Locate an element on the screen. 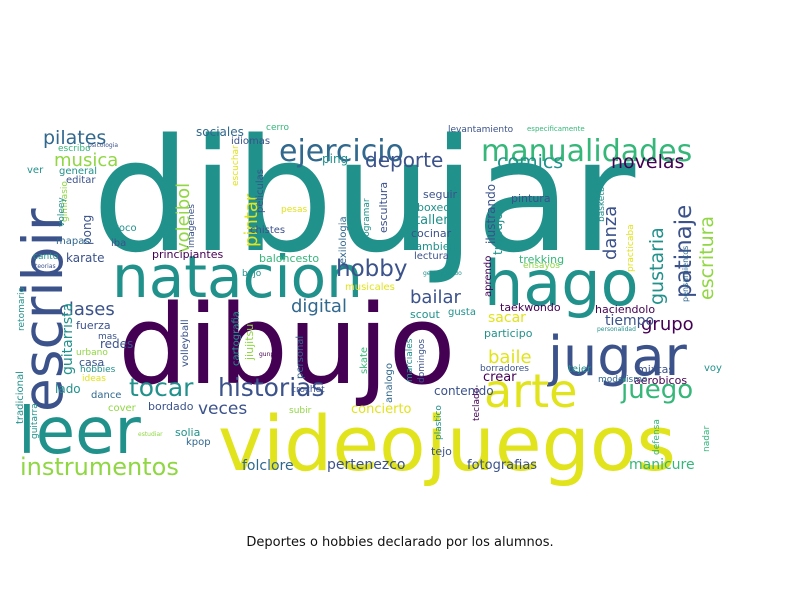  word-ping: ping is located at coordinates (335, 159).